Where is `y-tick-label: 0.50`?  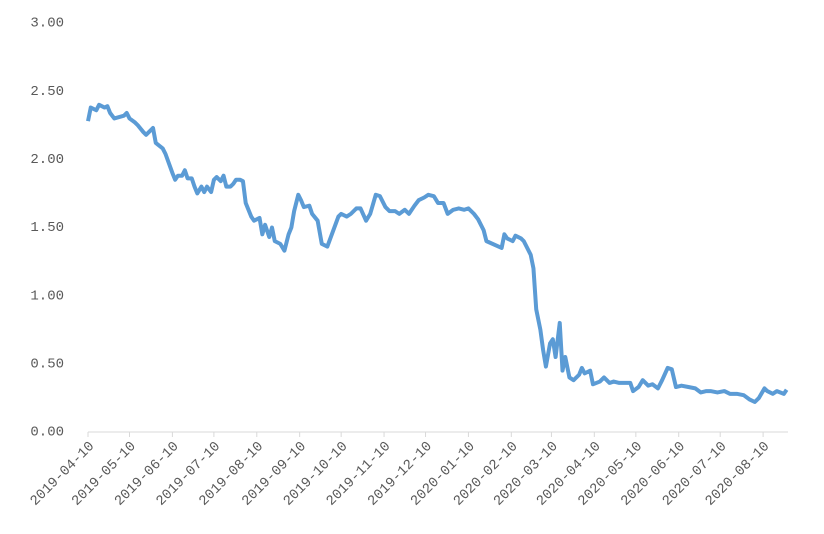 y-tick-label: 0.50 is located at coordinates (47, 365).